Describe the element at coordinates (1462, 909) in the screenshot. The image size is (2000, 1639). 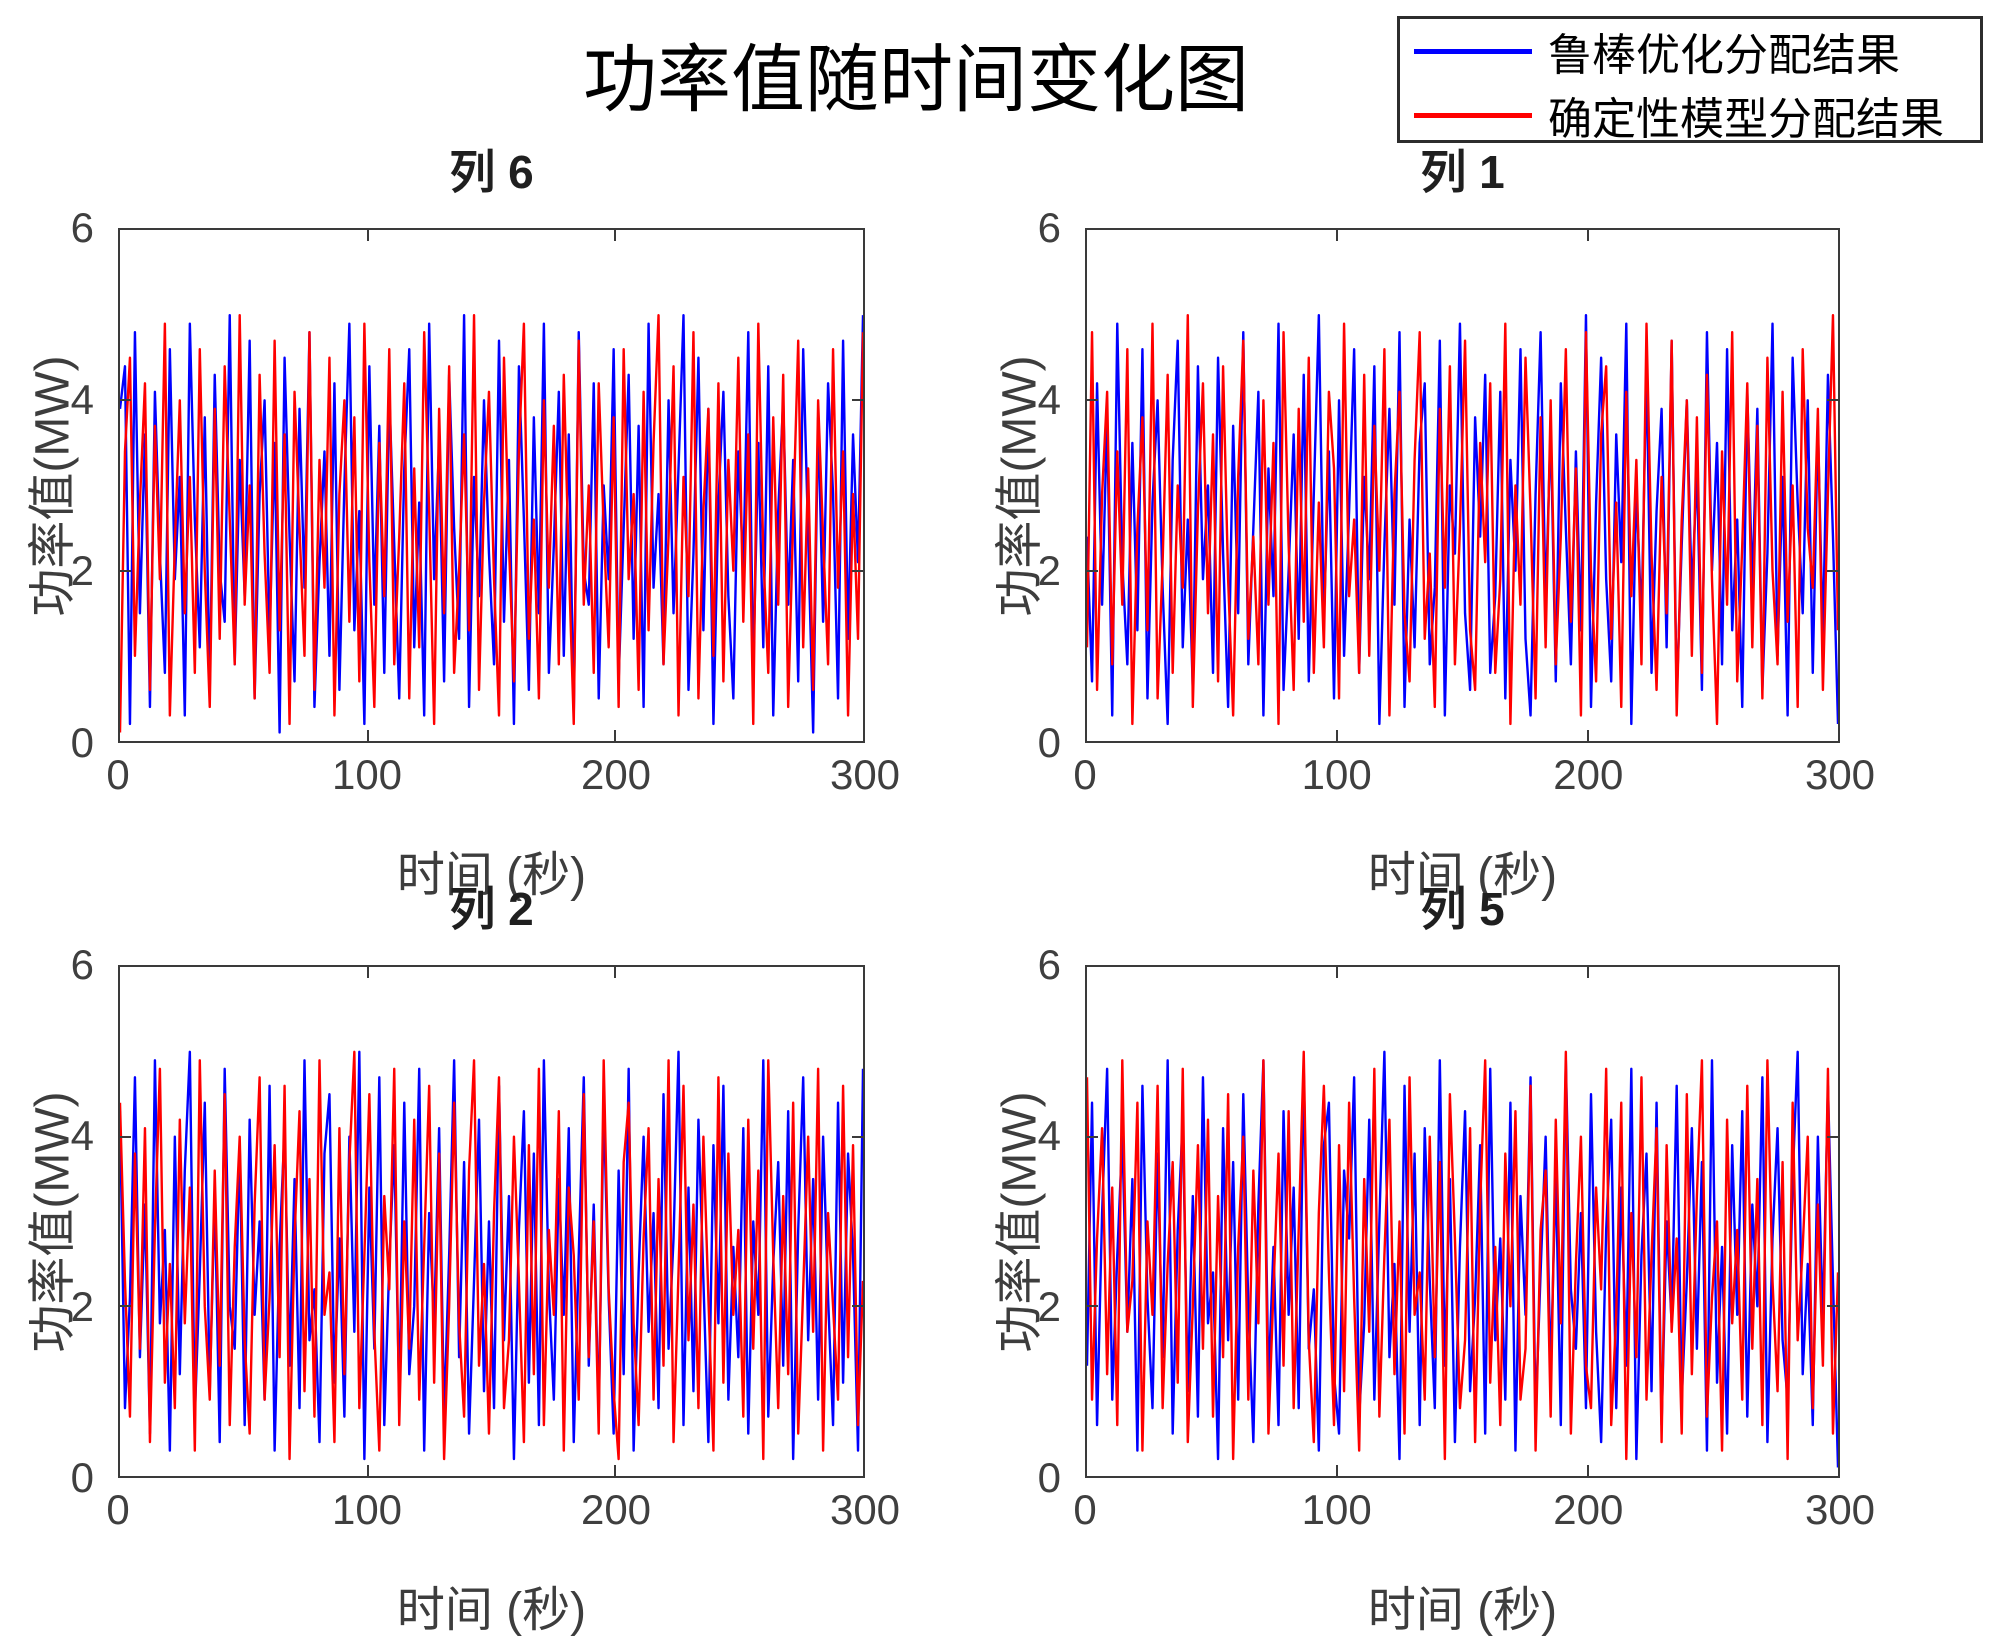
I see `subplot-title: 列 5` at that location.